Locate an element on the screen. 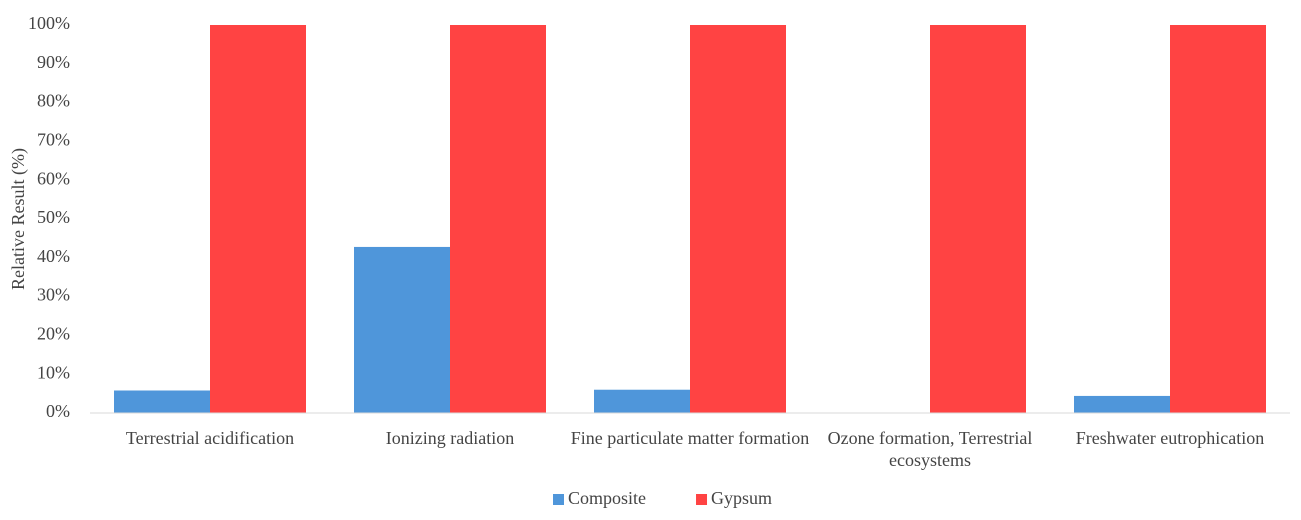 The width and height of the screenshot is (1301, 520). x-tick-label: Freshwater eutrophication is located at coordinates (1170, 438).